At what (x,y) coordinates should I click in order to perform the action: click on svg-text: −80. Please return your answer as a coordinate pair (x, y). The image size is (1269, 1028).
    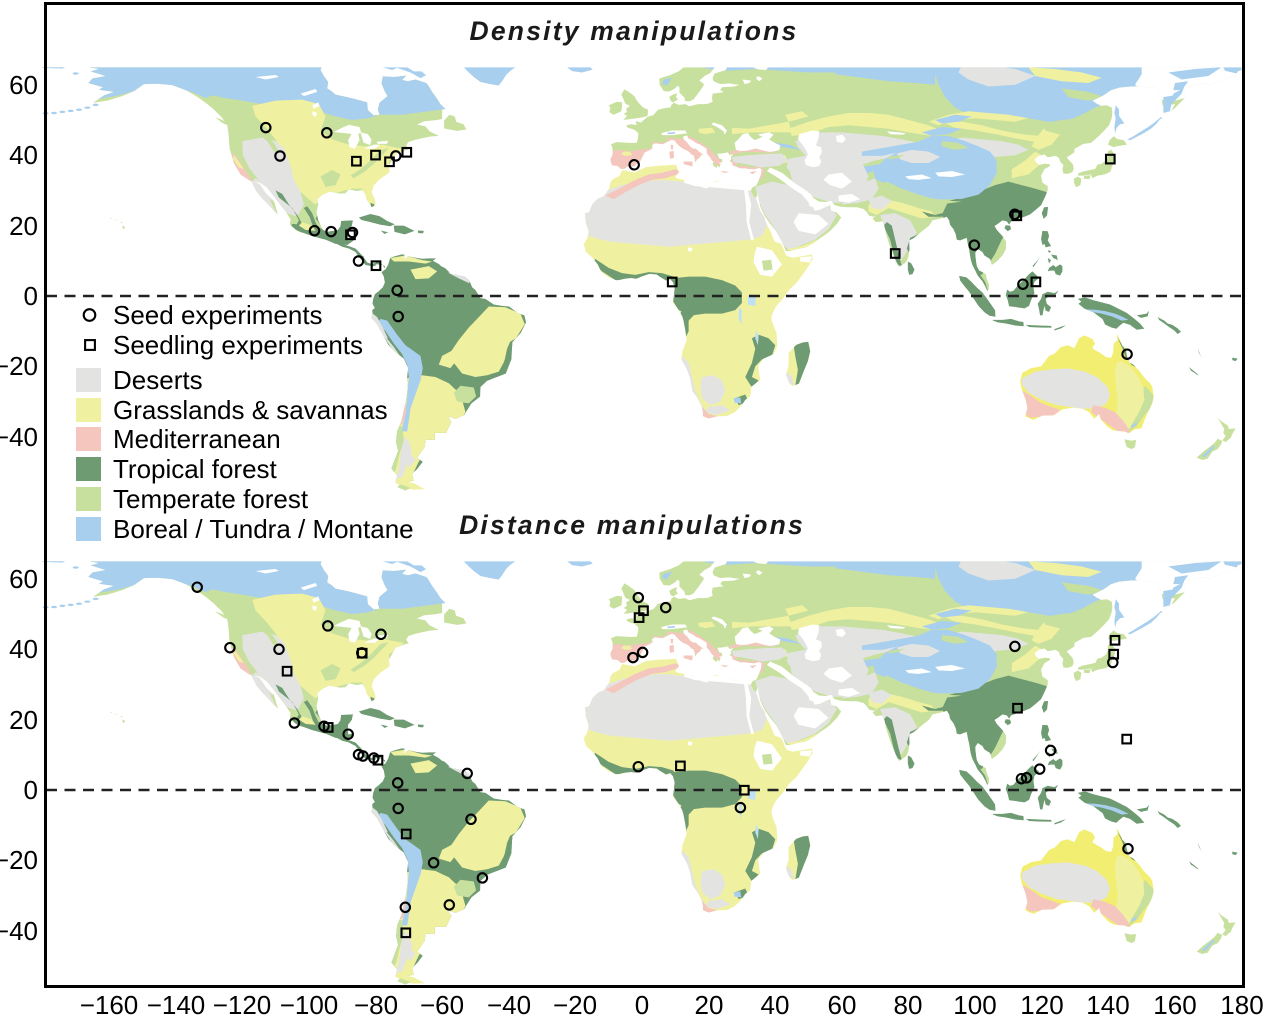
    Looking at the image, I should click on (376, 1005).